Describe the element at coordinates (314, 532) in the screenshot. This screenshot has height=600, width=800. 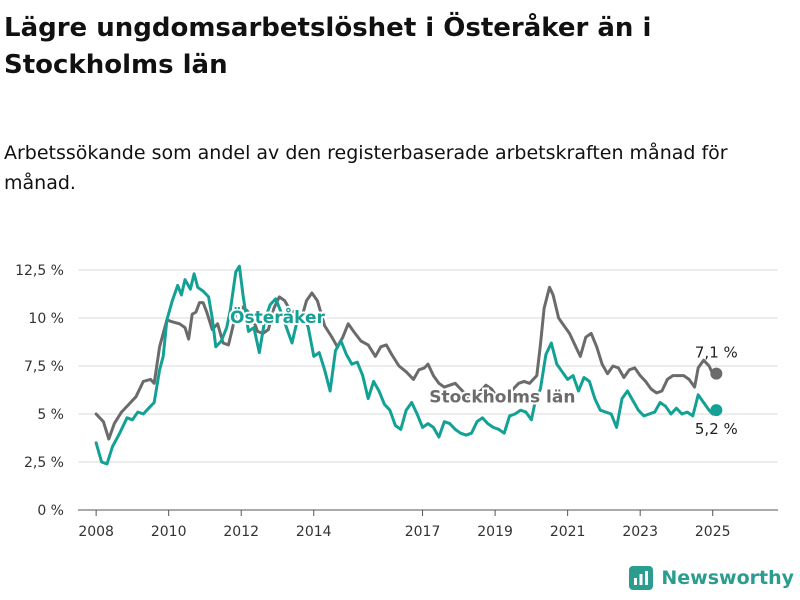
I see `x-tick-label: 2014` at that location.